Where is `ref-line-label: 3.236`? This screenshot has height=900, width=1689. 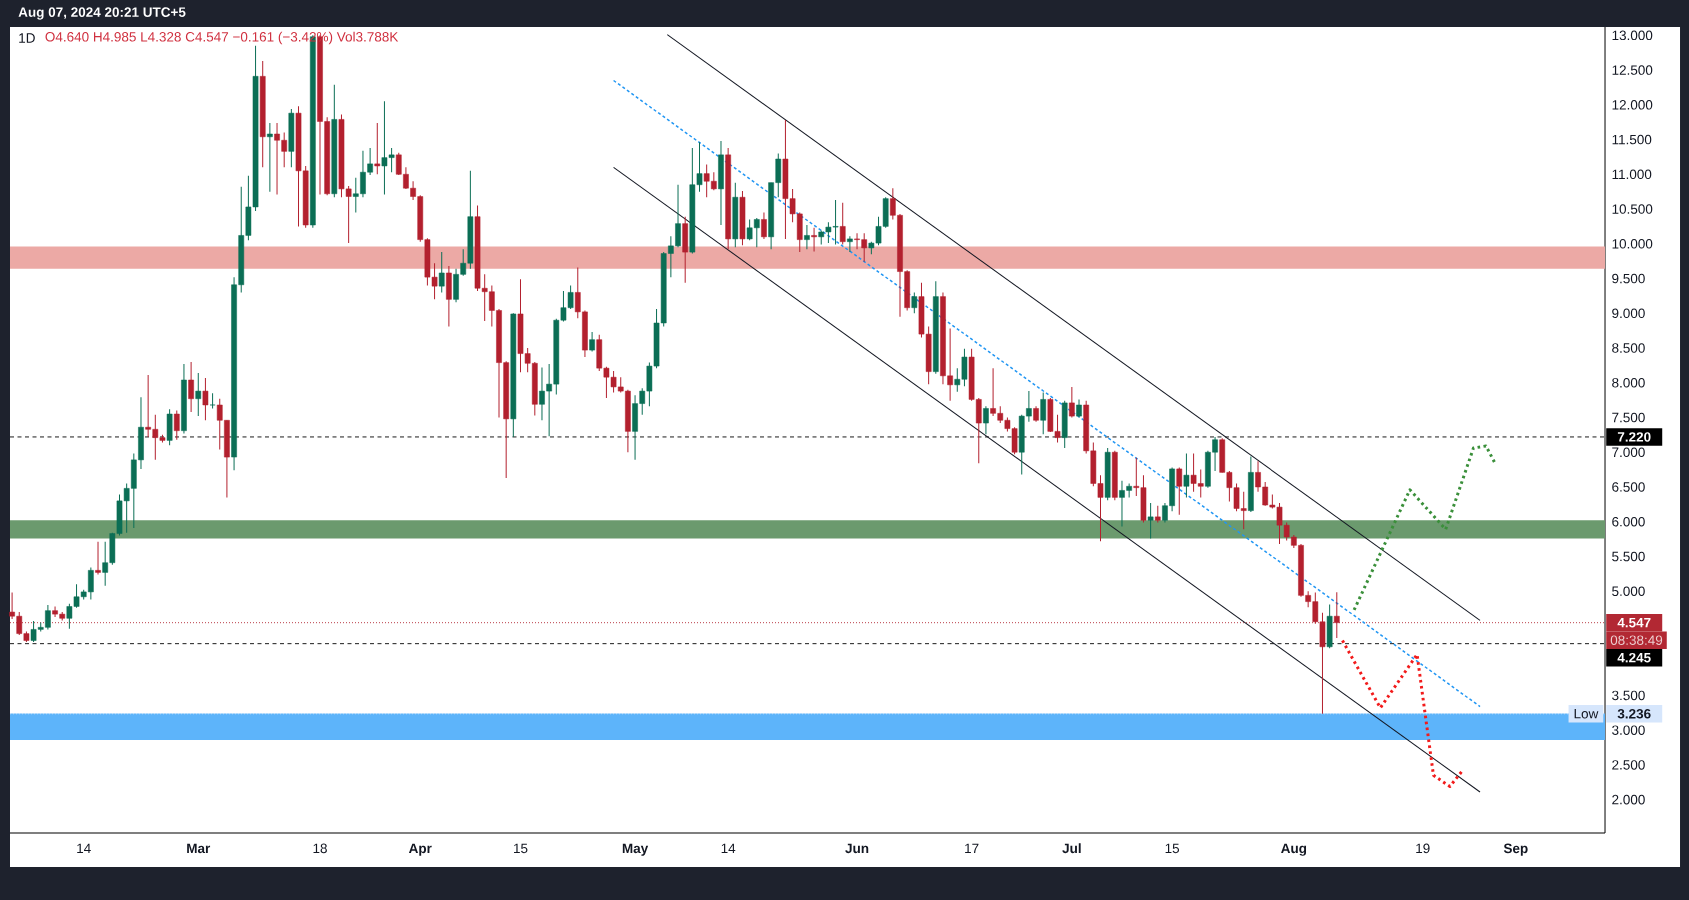 ref-line-label: 3.236 is located at coordinates (1634, 713).